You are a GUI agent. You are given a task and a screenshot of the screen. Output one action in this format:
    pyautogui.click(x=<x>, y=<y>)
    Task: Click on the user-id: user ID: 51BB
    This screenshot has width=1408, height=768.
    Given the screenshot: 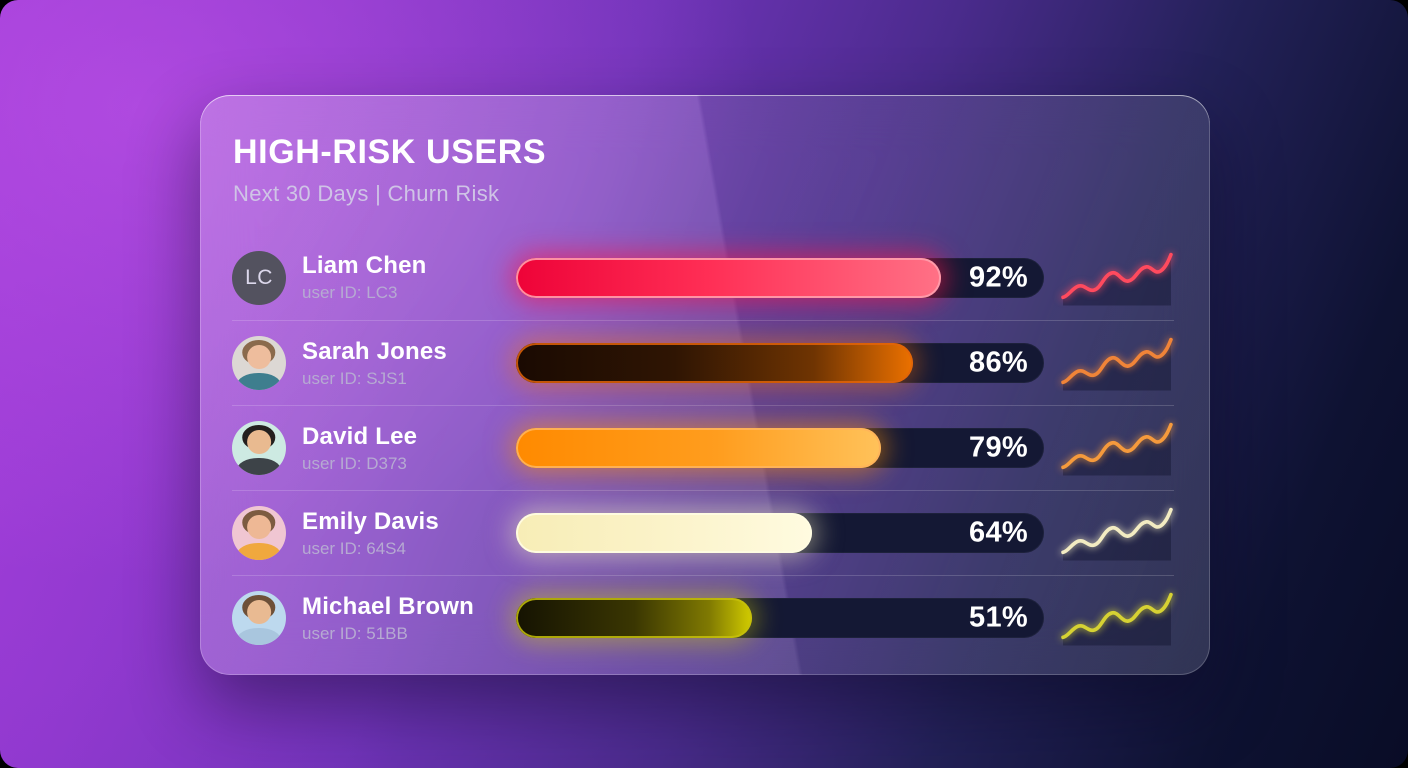 What is the action you would take?
    pyautogui.click(x=355, y=633)
    